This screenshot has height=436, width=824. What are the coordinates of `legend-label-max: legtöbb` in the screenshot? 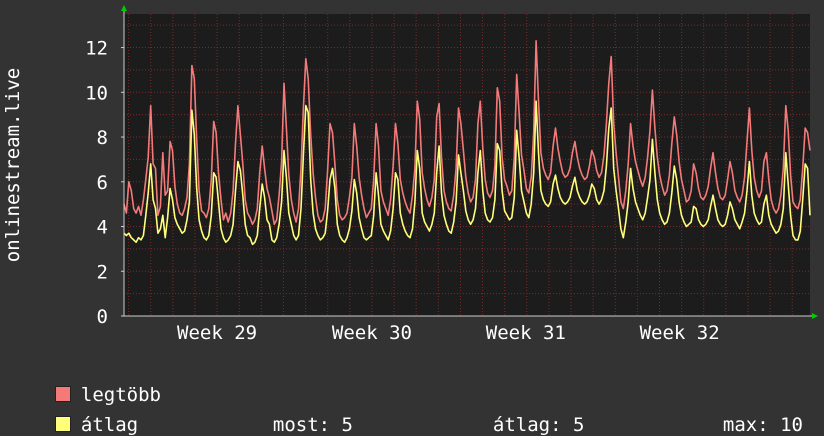 It's located at (120, 395).